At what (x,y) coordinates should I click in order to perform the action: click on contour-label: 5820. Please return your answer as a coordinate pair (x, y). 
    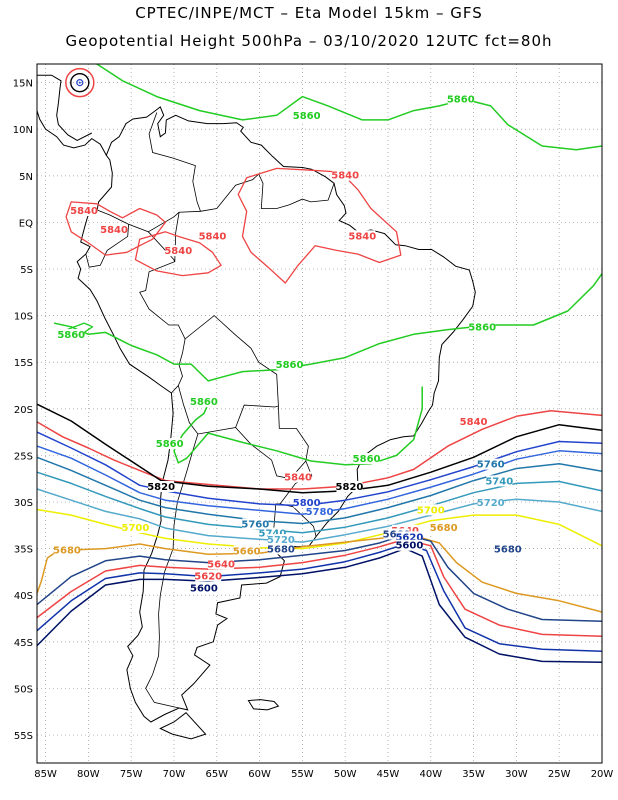
    Looking at the image, I should click on (161, 487).